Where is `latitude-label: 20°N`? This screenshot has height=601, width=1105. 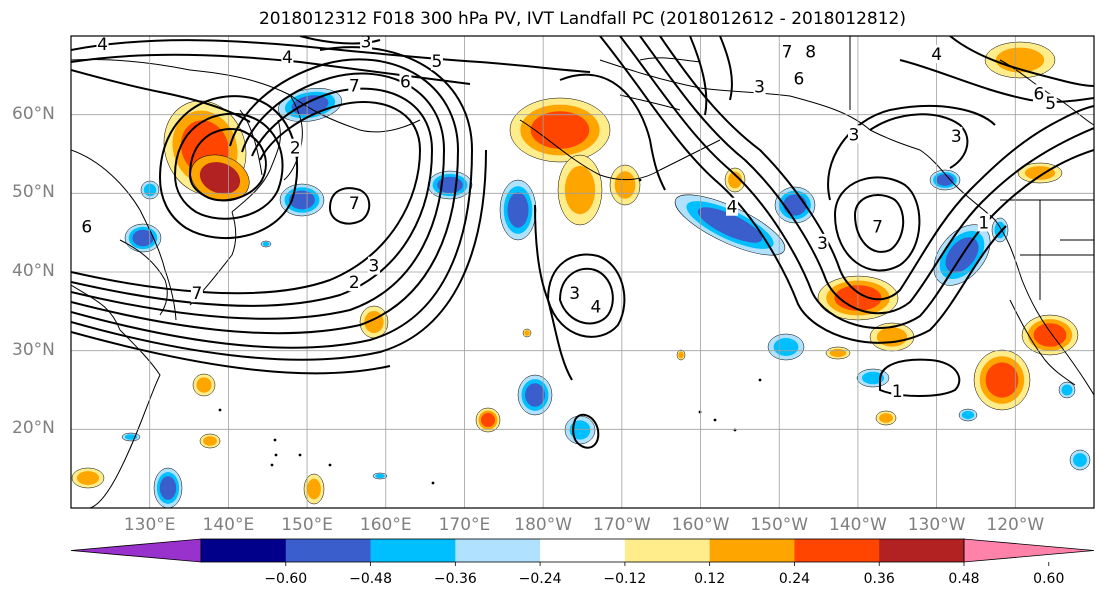
latitude-label: 20°N is located at coordinates (33, 428).